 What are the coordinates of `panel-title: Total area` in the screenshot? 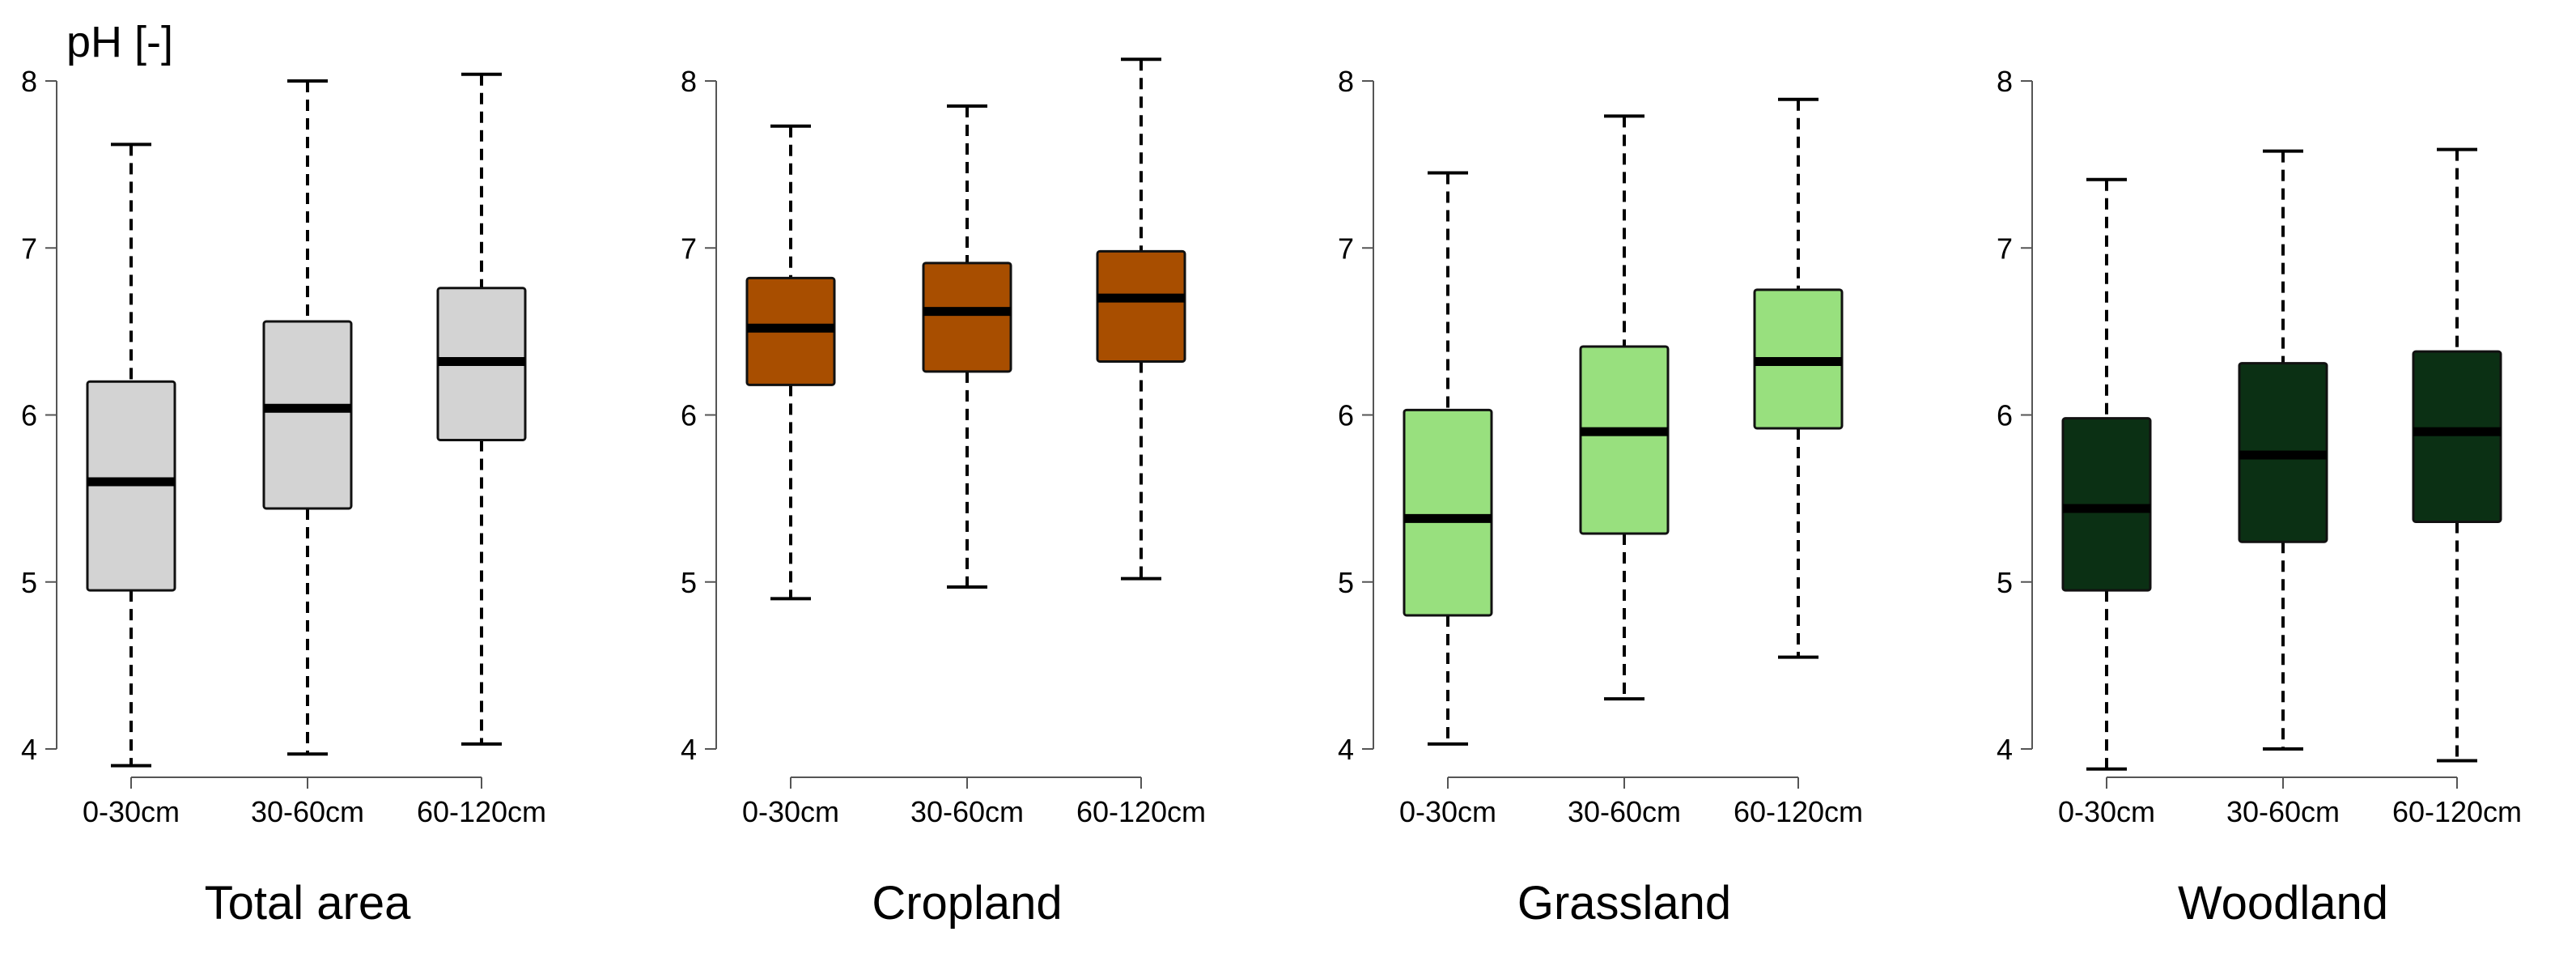 It's located at (308, 903).